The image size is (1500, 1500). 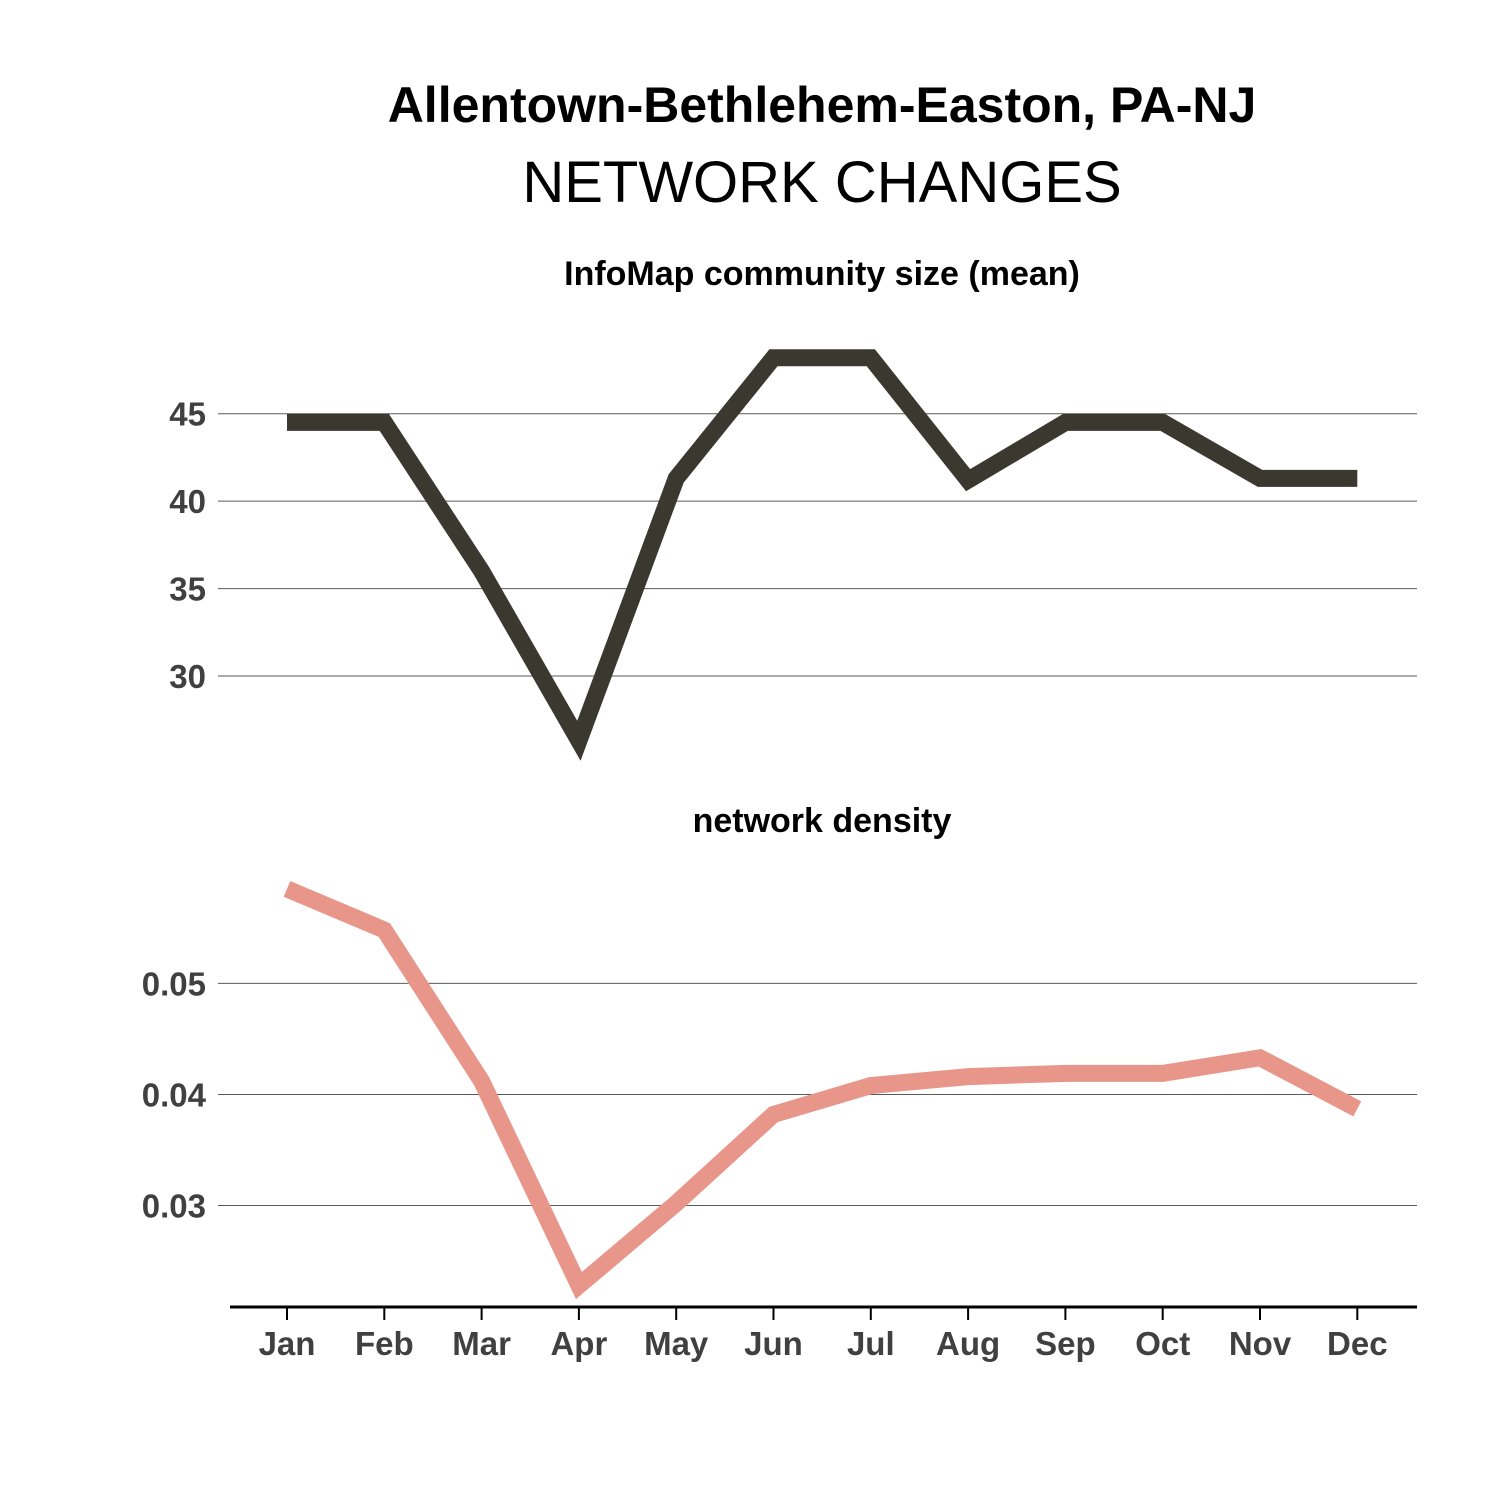 I want to click on top-y-tick-label: 40, so click(x=187, y=501).